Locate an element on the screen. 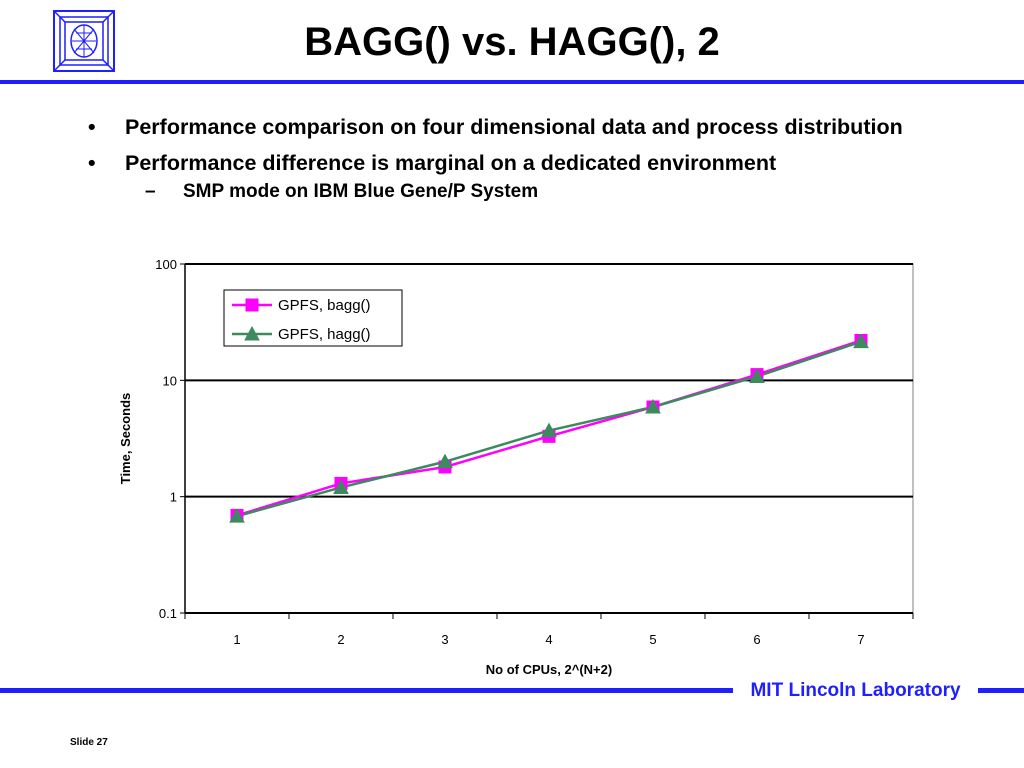 The height and width of the screenshot is (768, 1024). footer-rule-right is located at coordinates (1001, 690).